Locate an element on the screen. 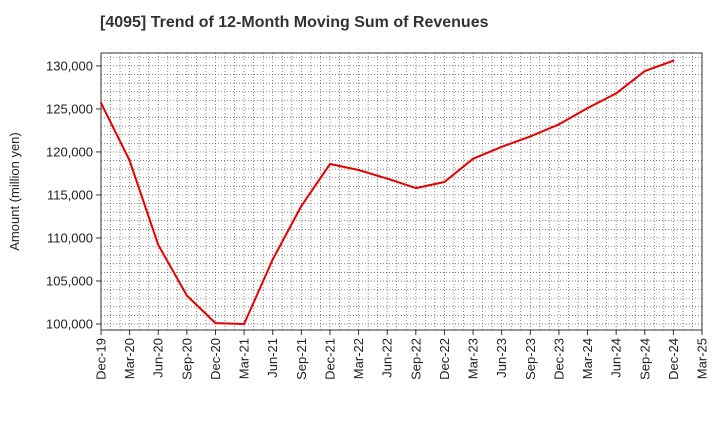  y-tick-label: 100,000 is located at coordinates (69, 323).